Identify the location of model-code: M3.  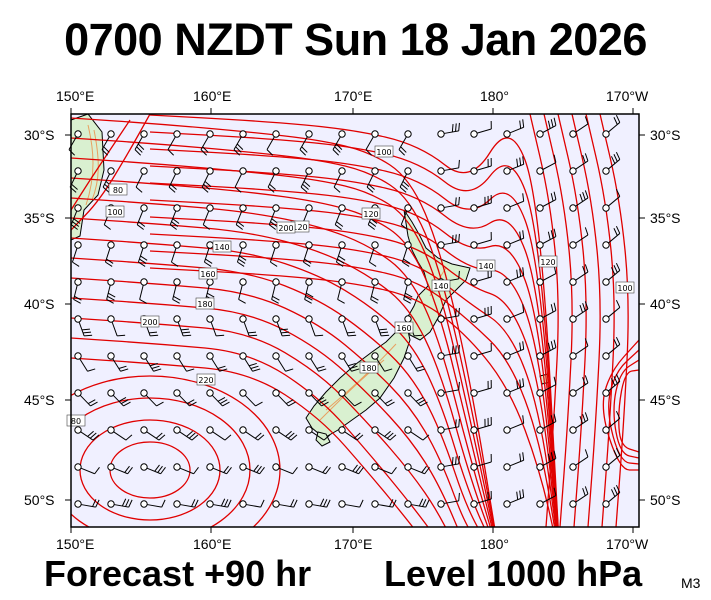
(691, 583).